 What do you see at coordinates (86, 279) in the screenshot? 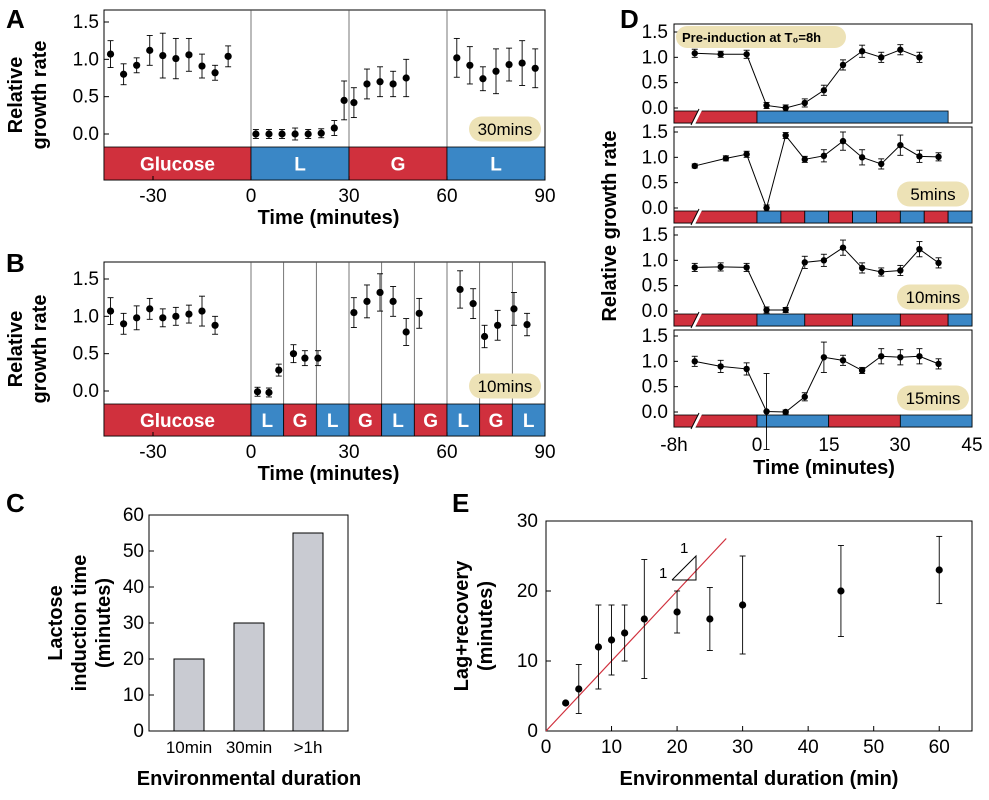
I see `panel-b-ytick-label: 1.5` at bounding box center [86, 279].